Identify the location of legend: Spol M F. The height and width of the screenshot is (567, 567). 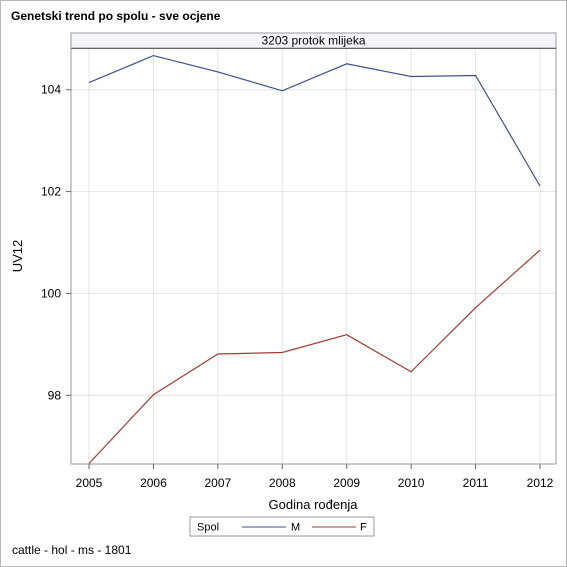
(282, 526).